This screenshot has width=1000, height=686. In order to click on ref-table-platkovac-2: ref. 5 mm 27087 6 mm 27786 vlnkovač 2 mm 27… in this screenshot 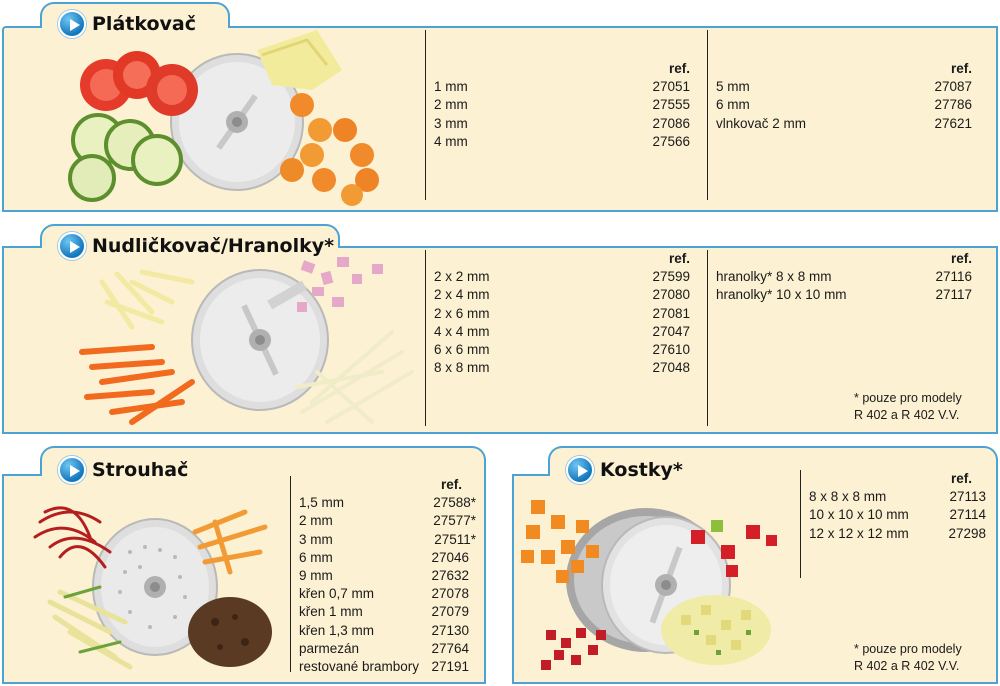, I will do `click(839, 115)`.